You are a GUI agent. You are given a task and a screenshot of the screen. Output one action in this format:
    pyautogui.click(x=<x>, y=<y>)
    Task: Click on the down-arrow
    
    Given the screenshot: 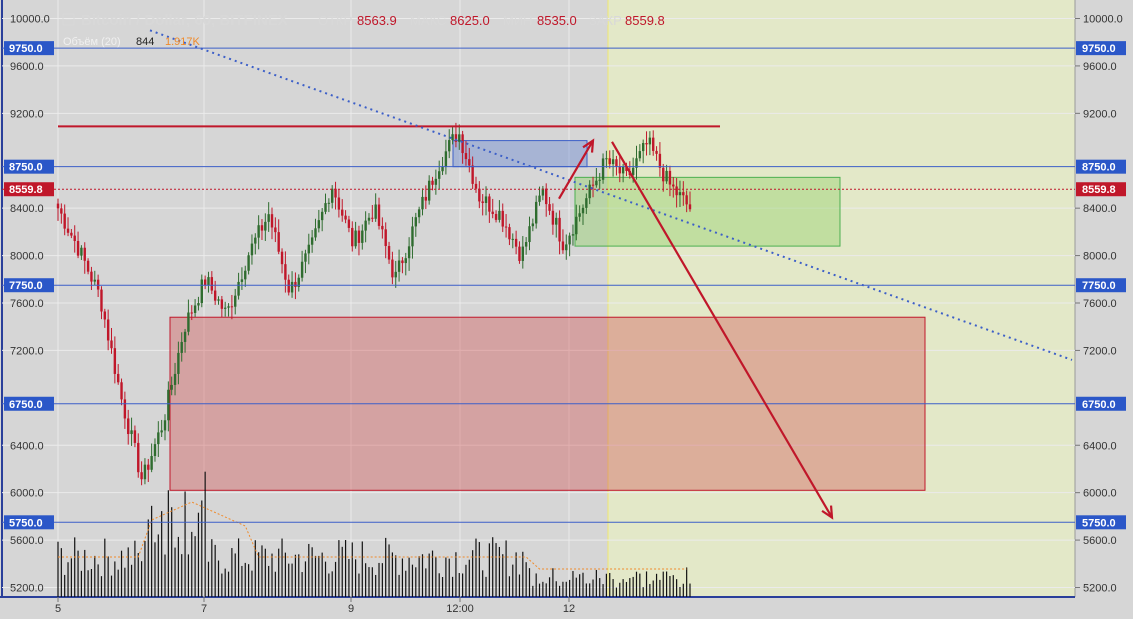 What is the action you would take?
    pyautogui.click(x=722, y=330)
    